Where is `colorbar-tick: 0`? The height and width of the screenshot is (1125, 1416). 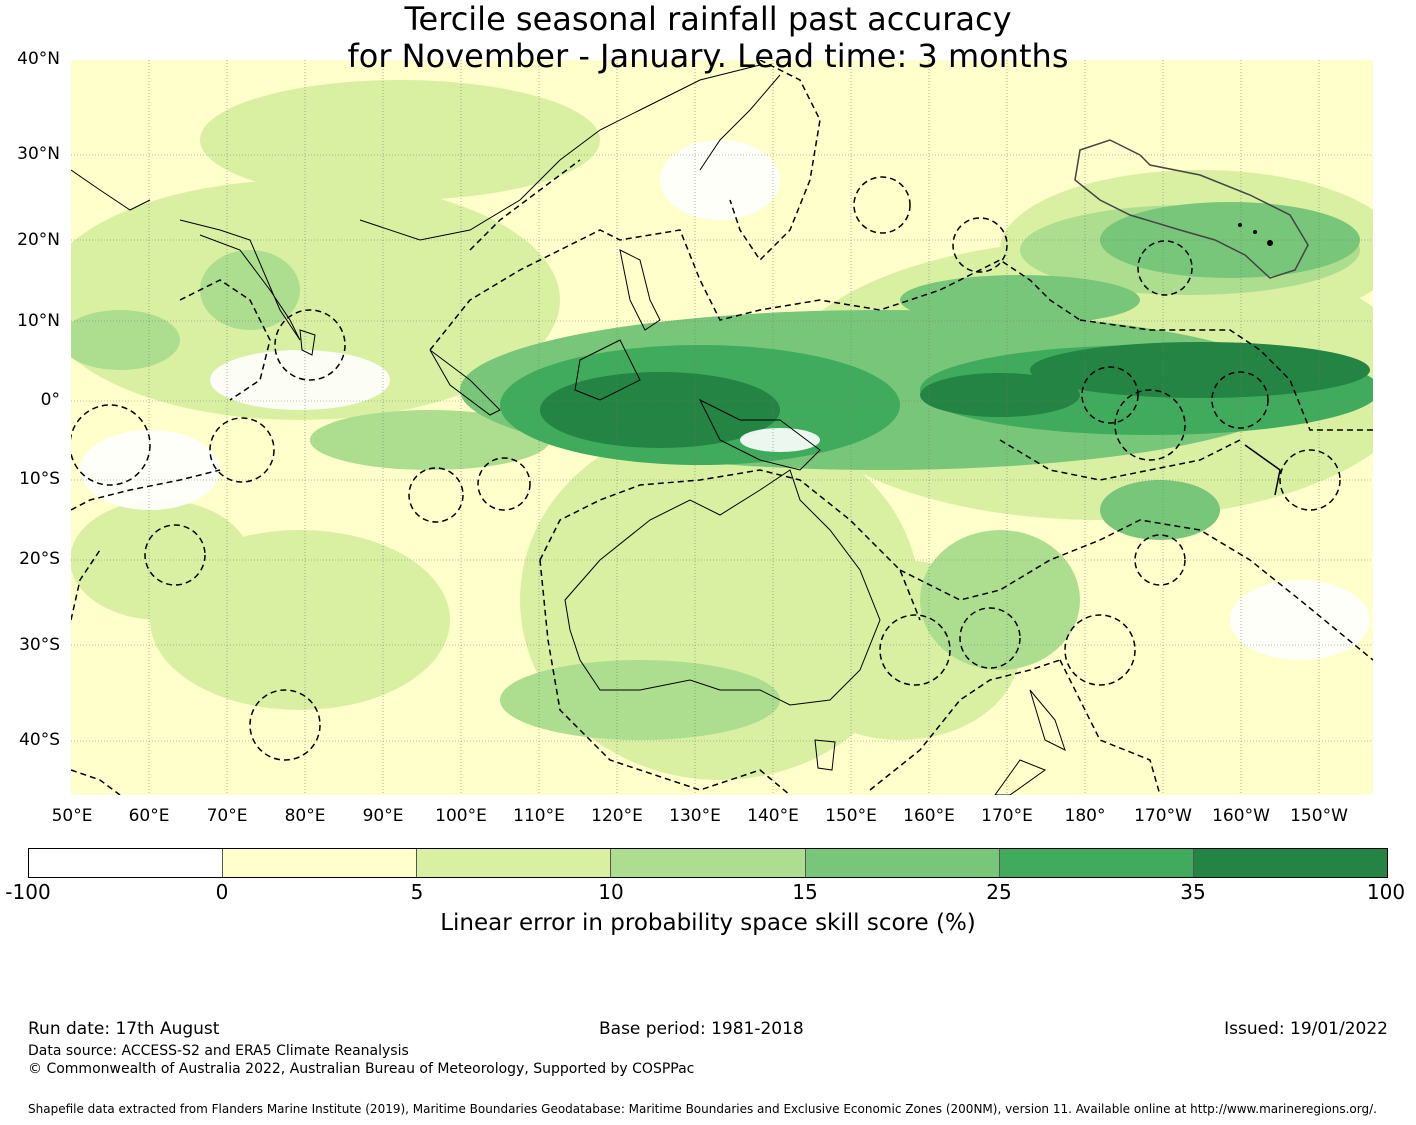 colorbar-tick: 0 is located at coordinates (222, 892).